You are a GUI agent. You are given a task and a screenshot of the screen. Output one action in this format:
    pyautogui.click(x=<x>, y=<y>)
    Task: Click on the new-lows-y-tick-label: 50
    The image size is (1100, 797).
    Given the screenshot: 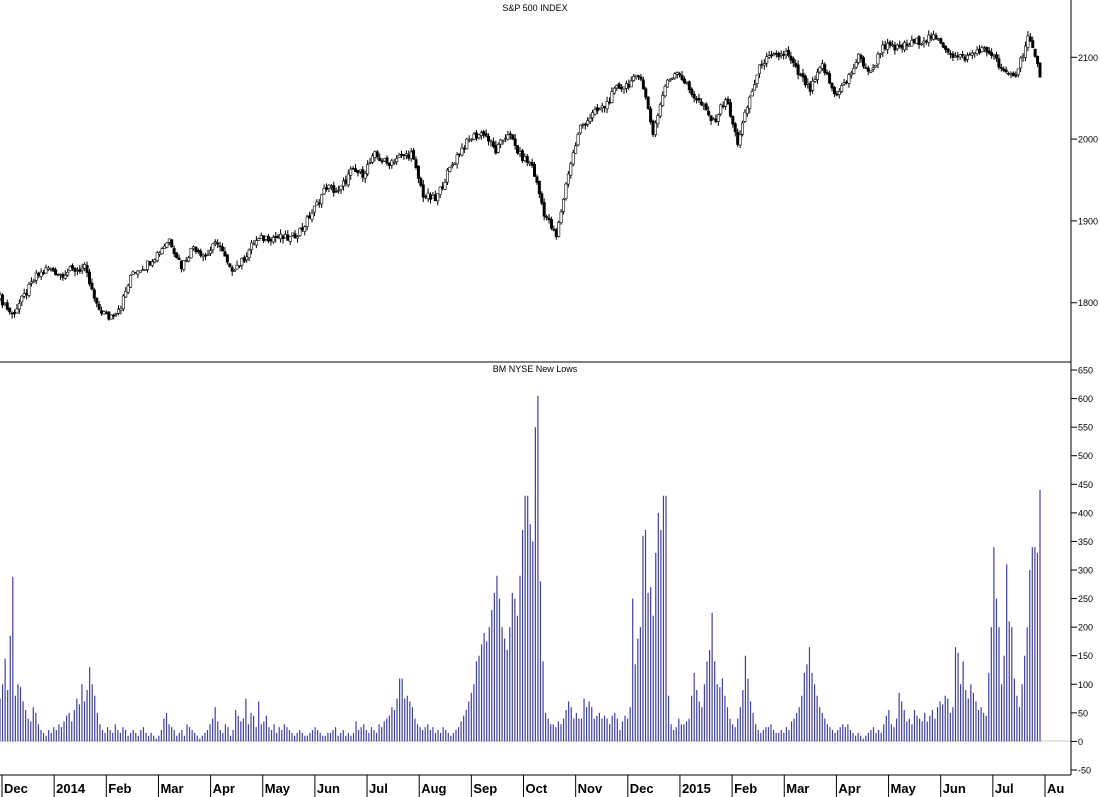 What is the action you would take?
    pyautogui.click(x=1083, y=713)
    